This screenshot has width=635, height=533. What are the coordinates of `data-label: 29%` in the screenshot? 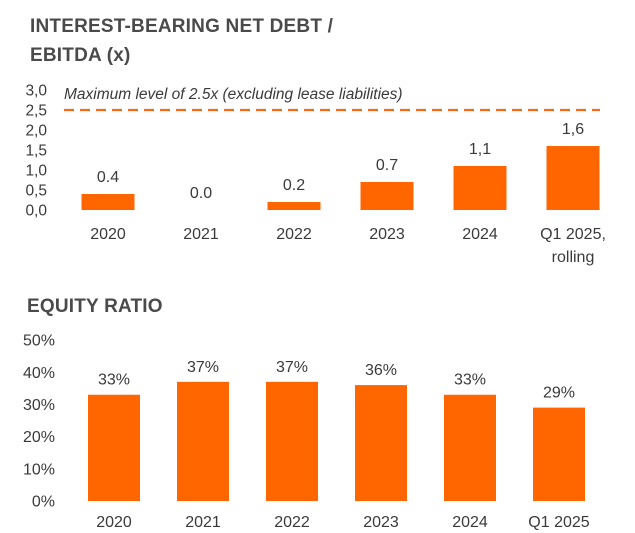 It's located at (559, 393).